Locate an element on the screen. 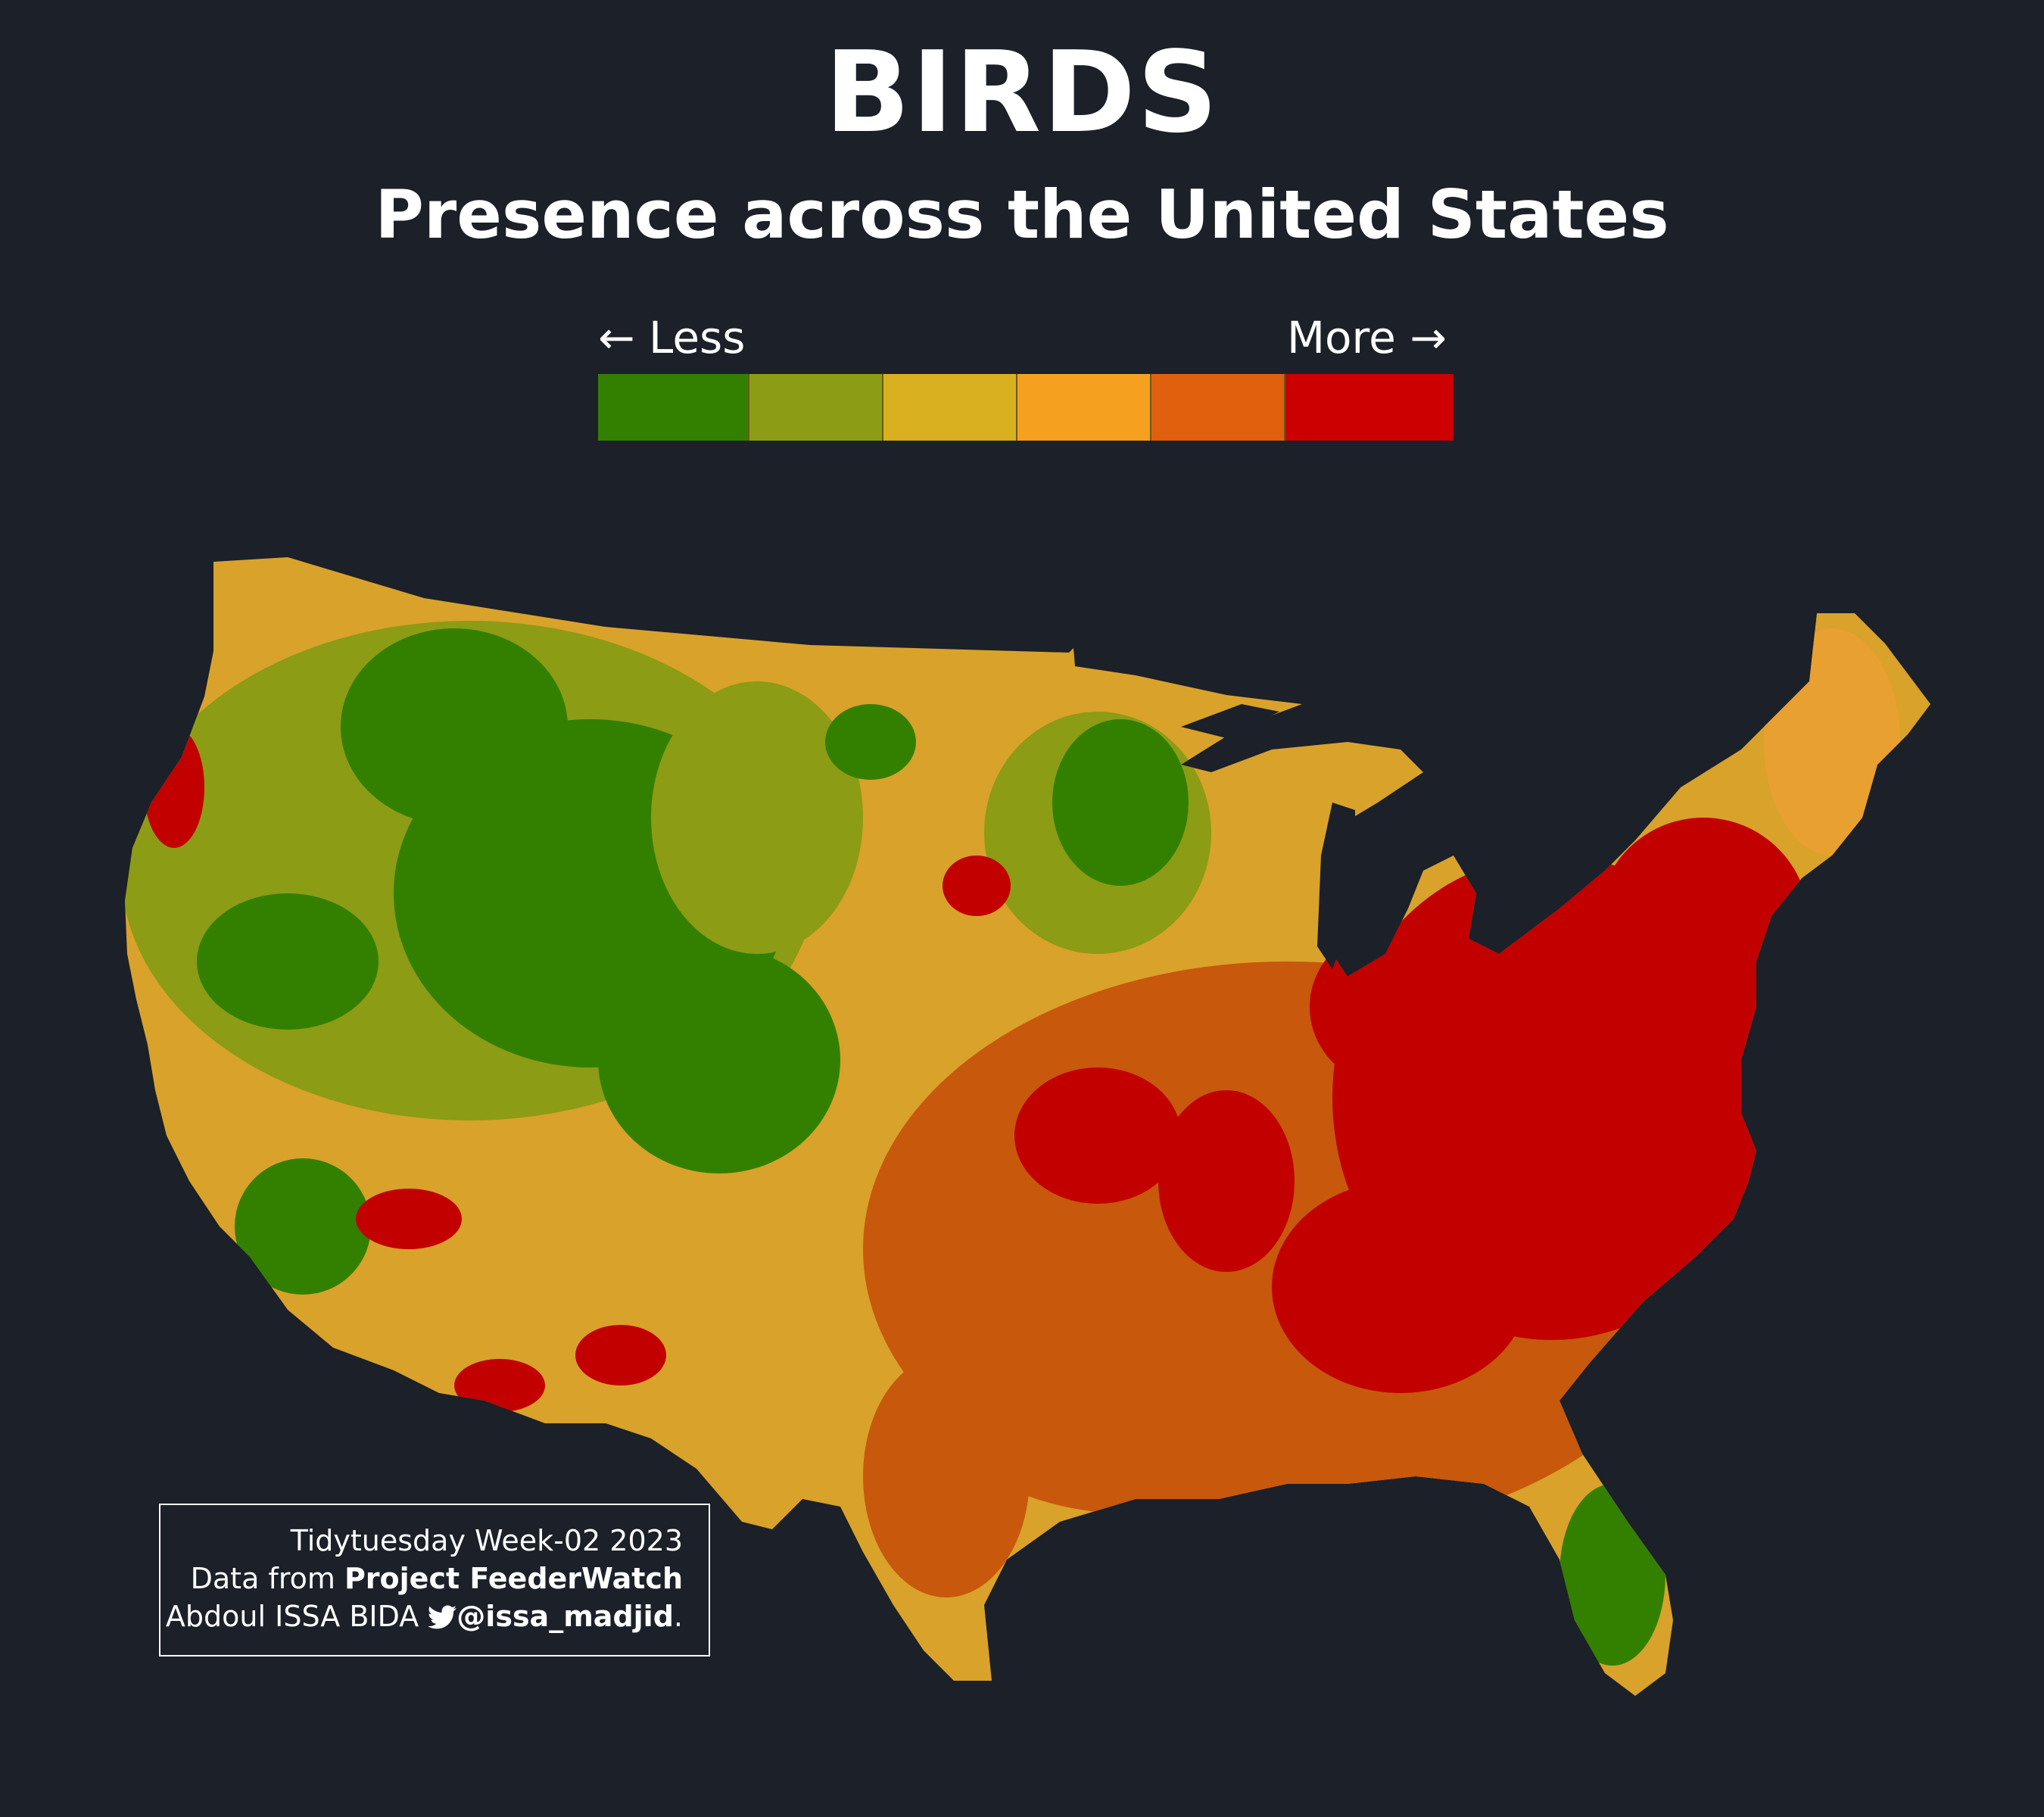  legend-less-label: ← Less is located at coordinates (672, 337).